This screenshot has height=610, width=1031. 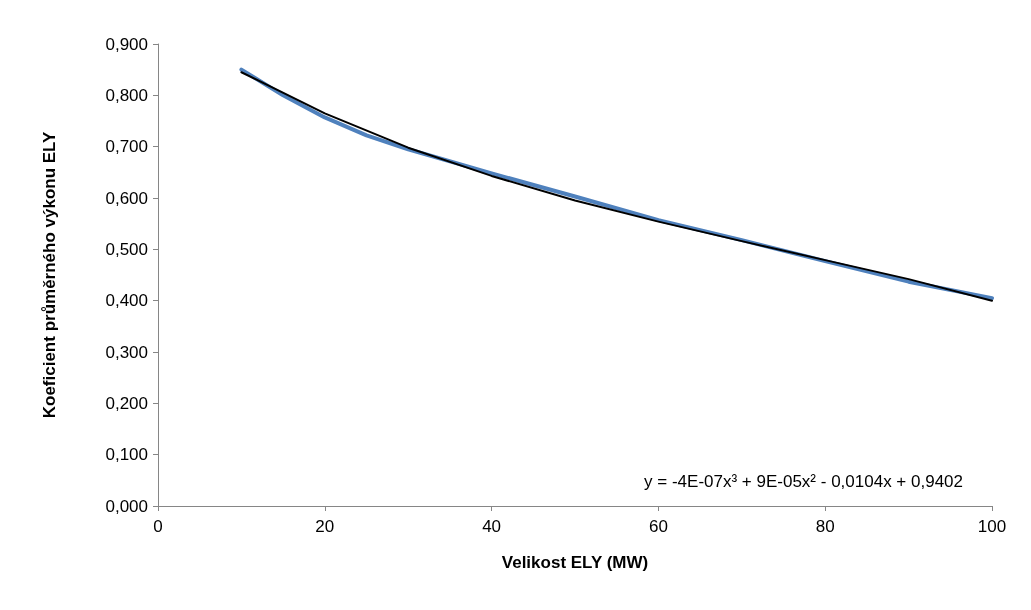 What do you see at coordinates (803, 481) in the screenshot?
I see `annotation: y = -4E-07x³ + 9E-05x² - 0,0104x + 0,9402` at bounding box center [803, 481].